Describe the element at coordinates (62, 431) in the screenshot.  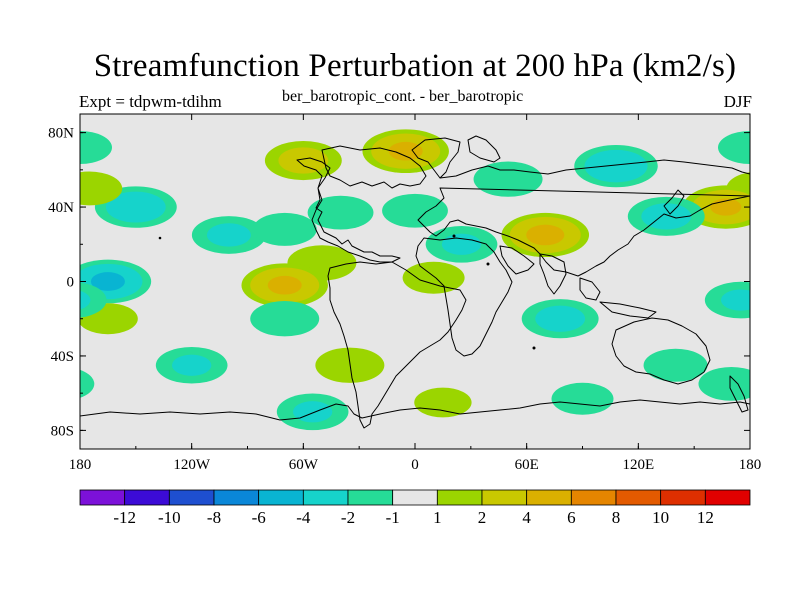
I see `y-tick-label: 80S` at that location.